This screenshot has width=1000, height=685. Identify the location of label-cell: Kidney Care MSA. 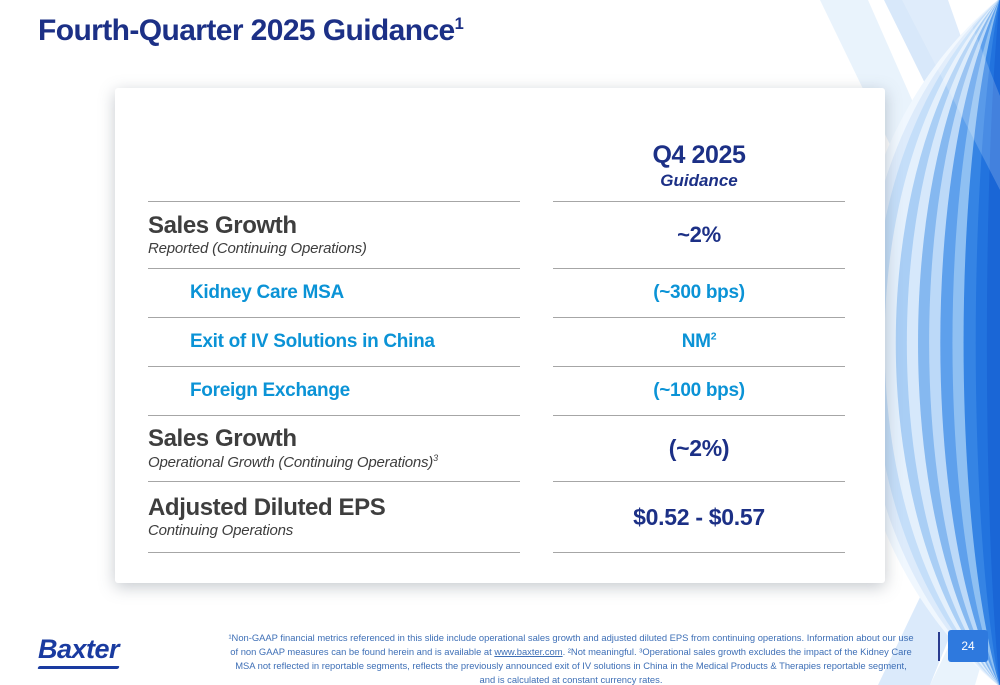
(334, 292).